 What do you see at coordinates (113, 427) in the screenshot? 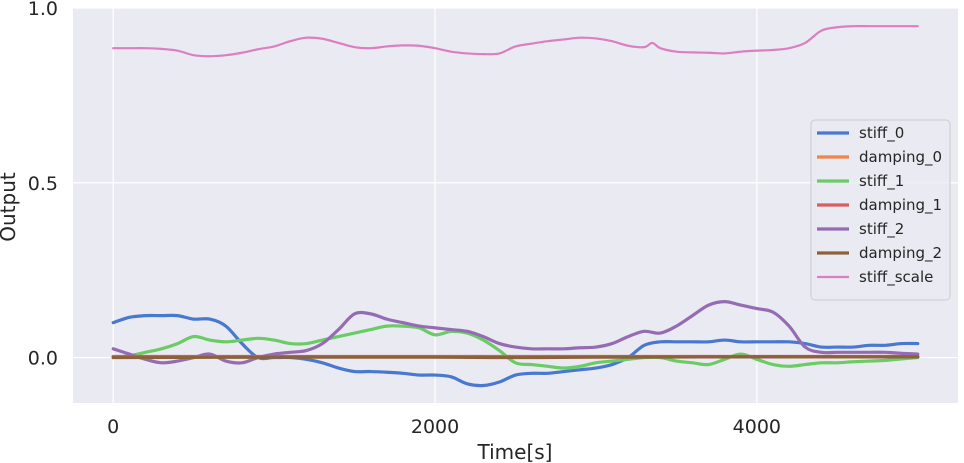
I see `x-tick-label: 0` at bounding box center [113, 427].